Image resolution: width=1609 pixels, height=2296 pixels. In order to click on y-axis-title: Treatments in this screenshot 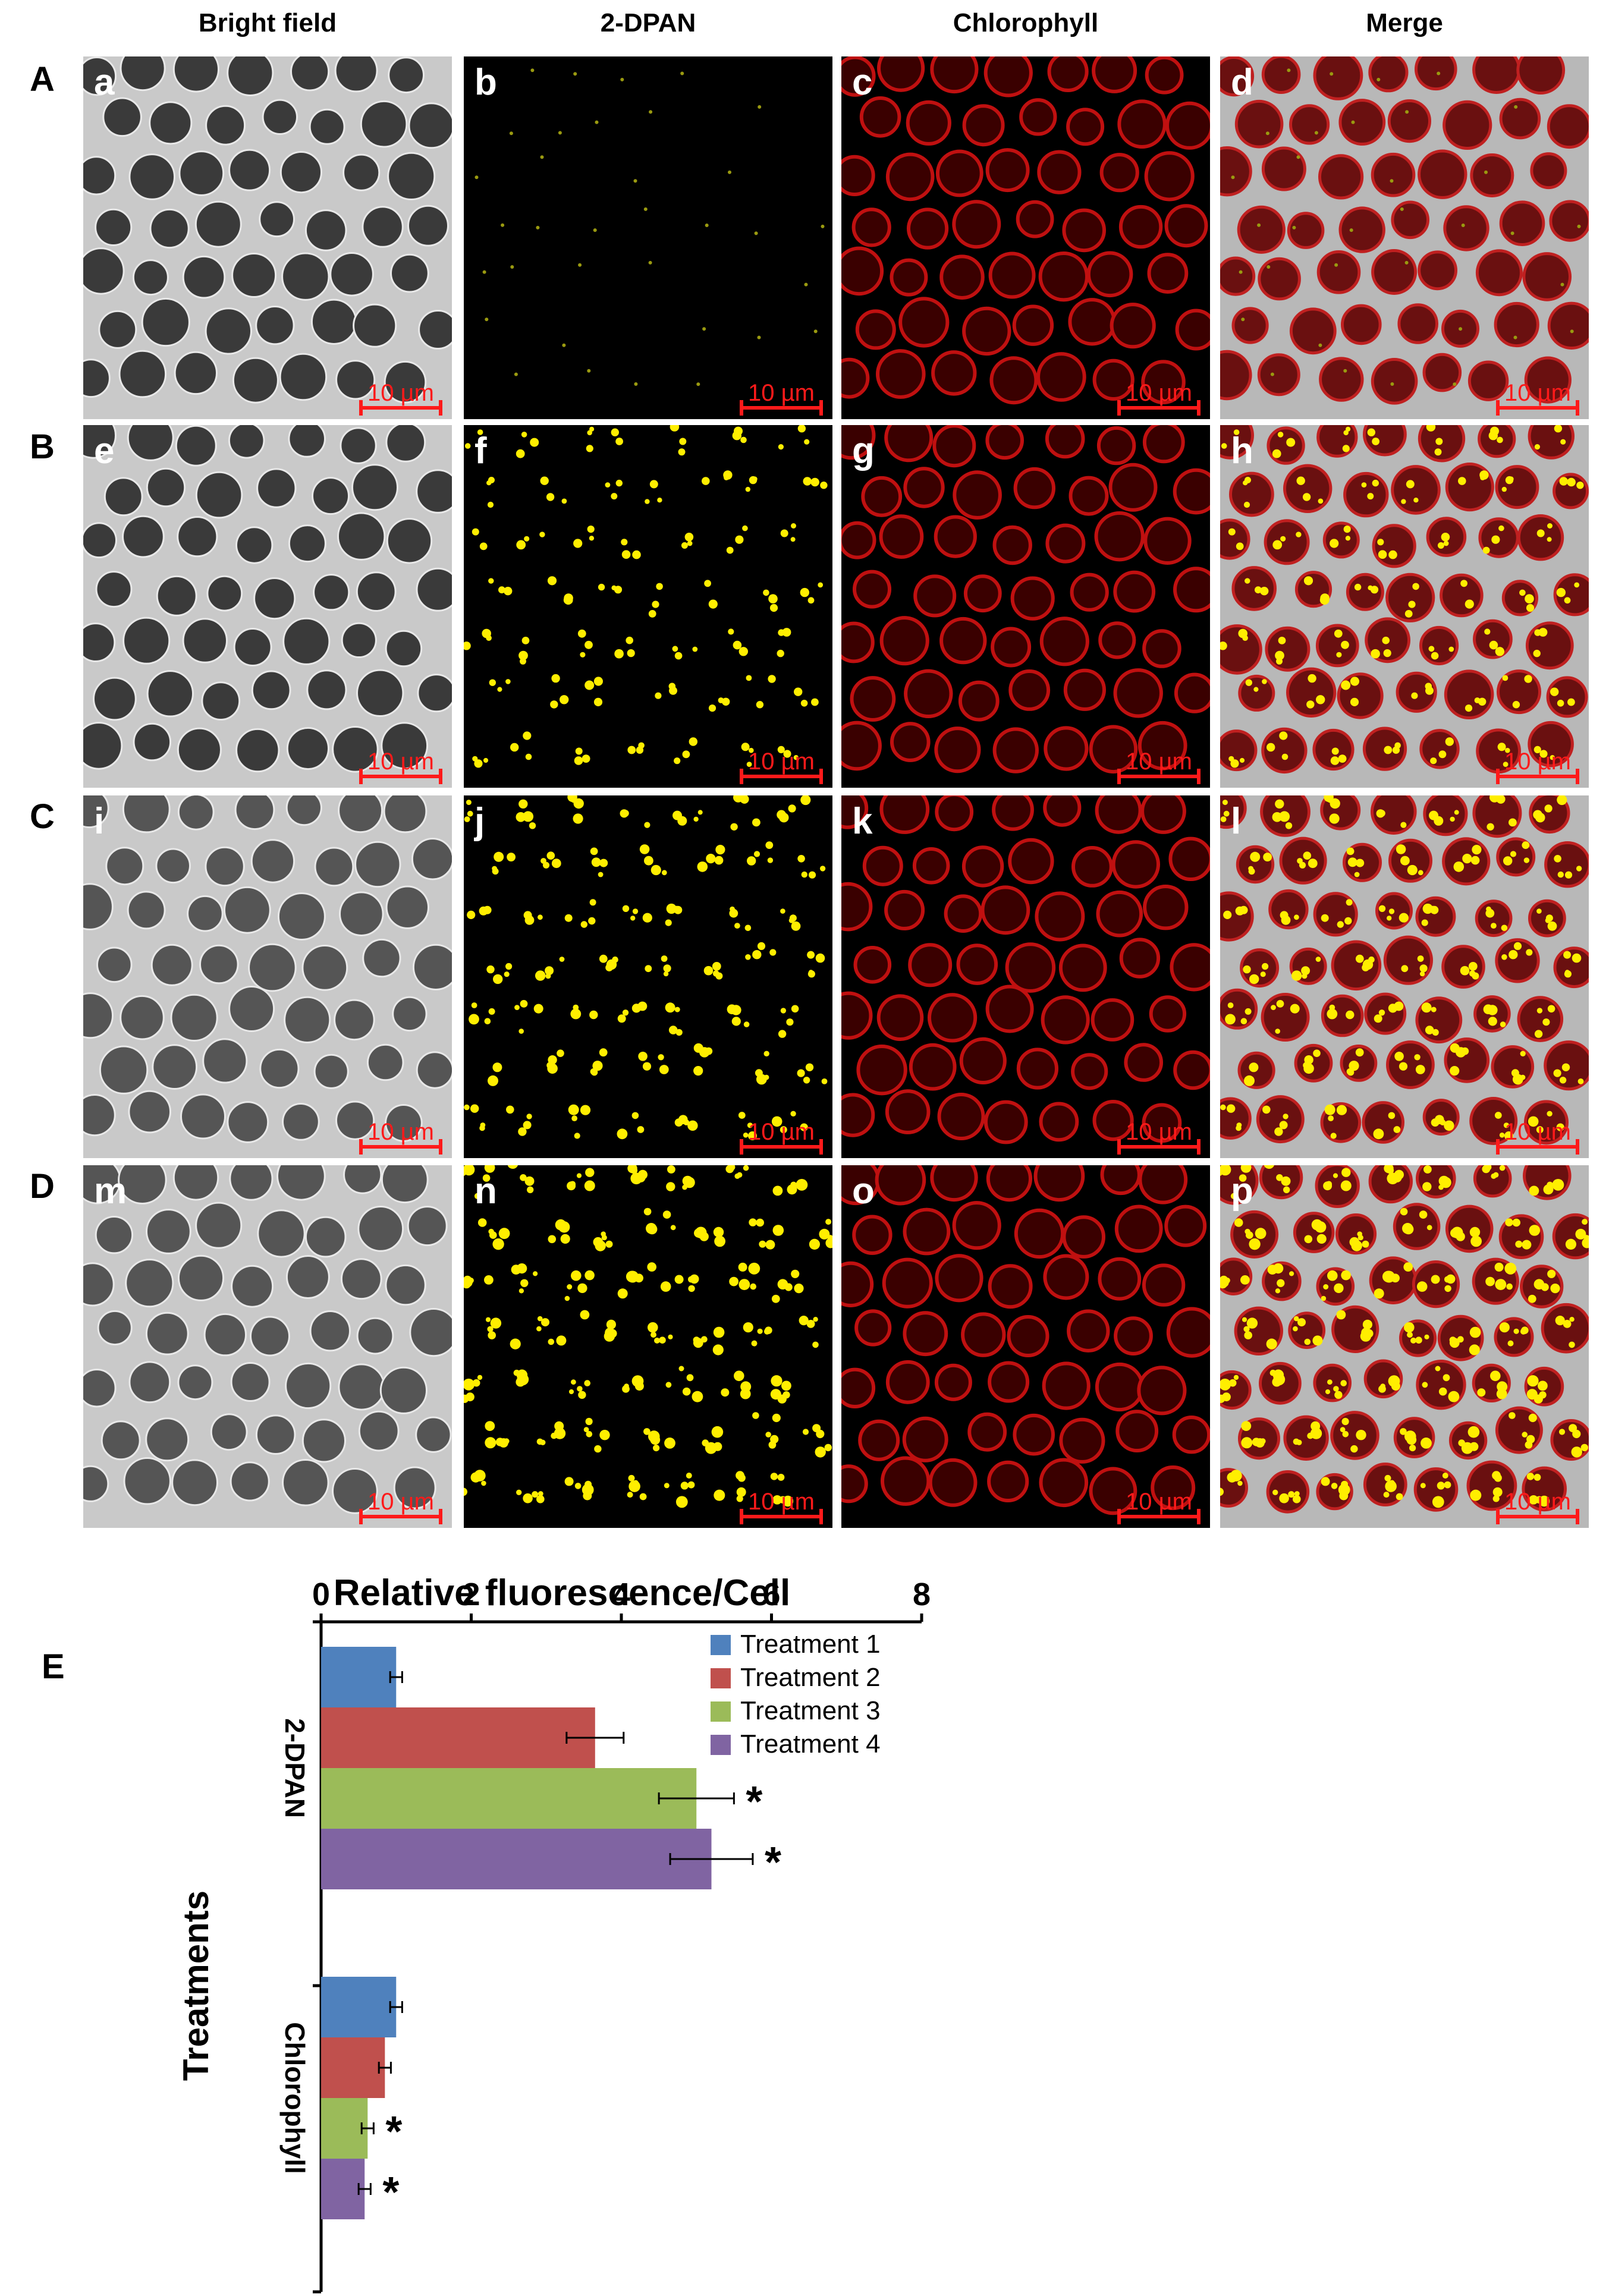, I will do `click(196, 1986)`.